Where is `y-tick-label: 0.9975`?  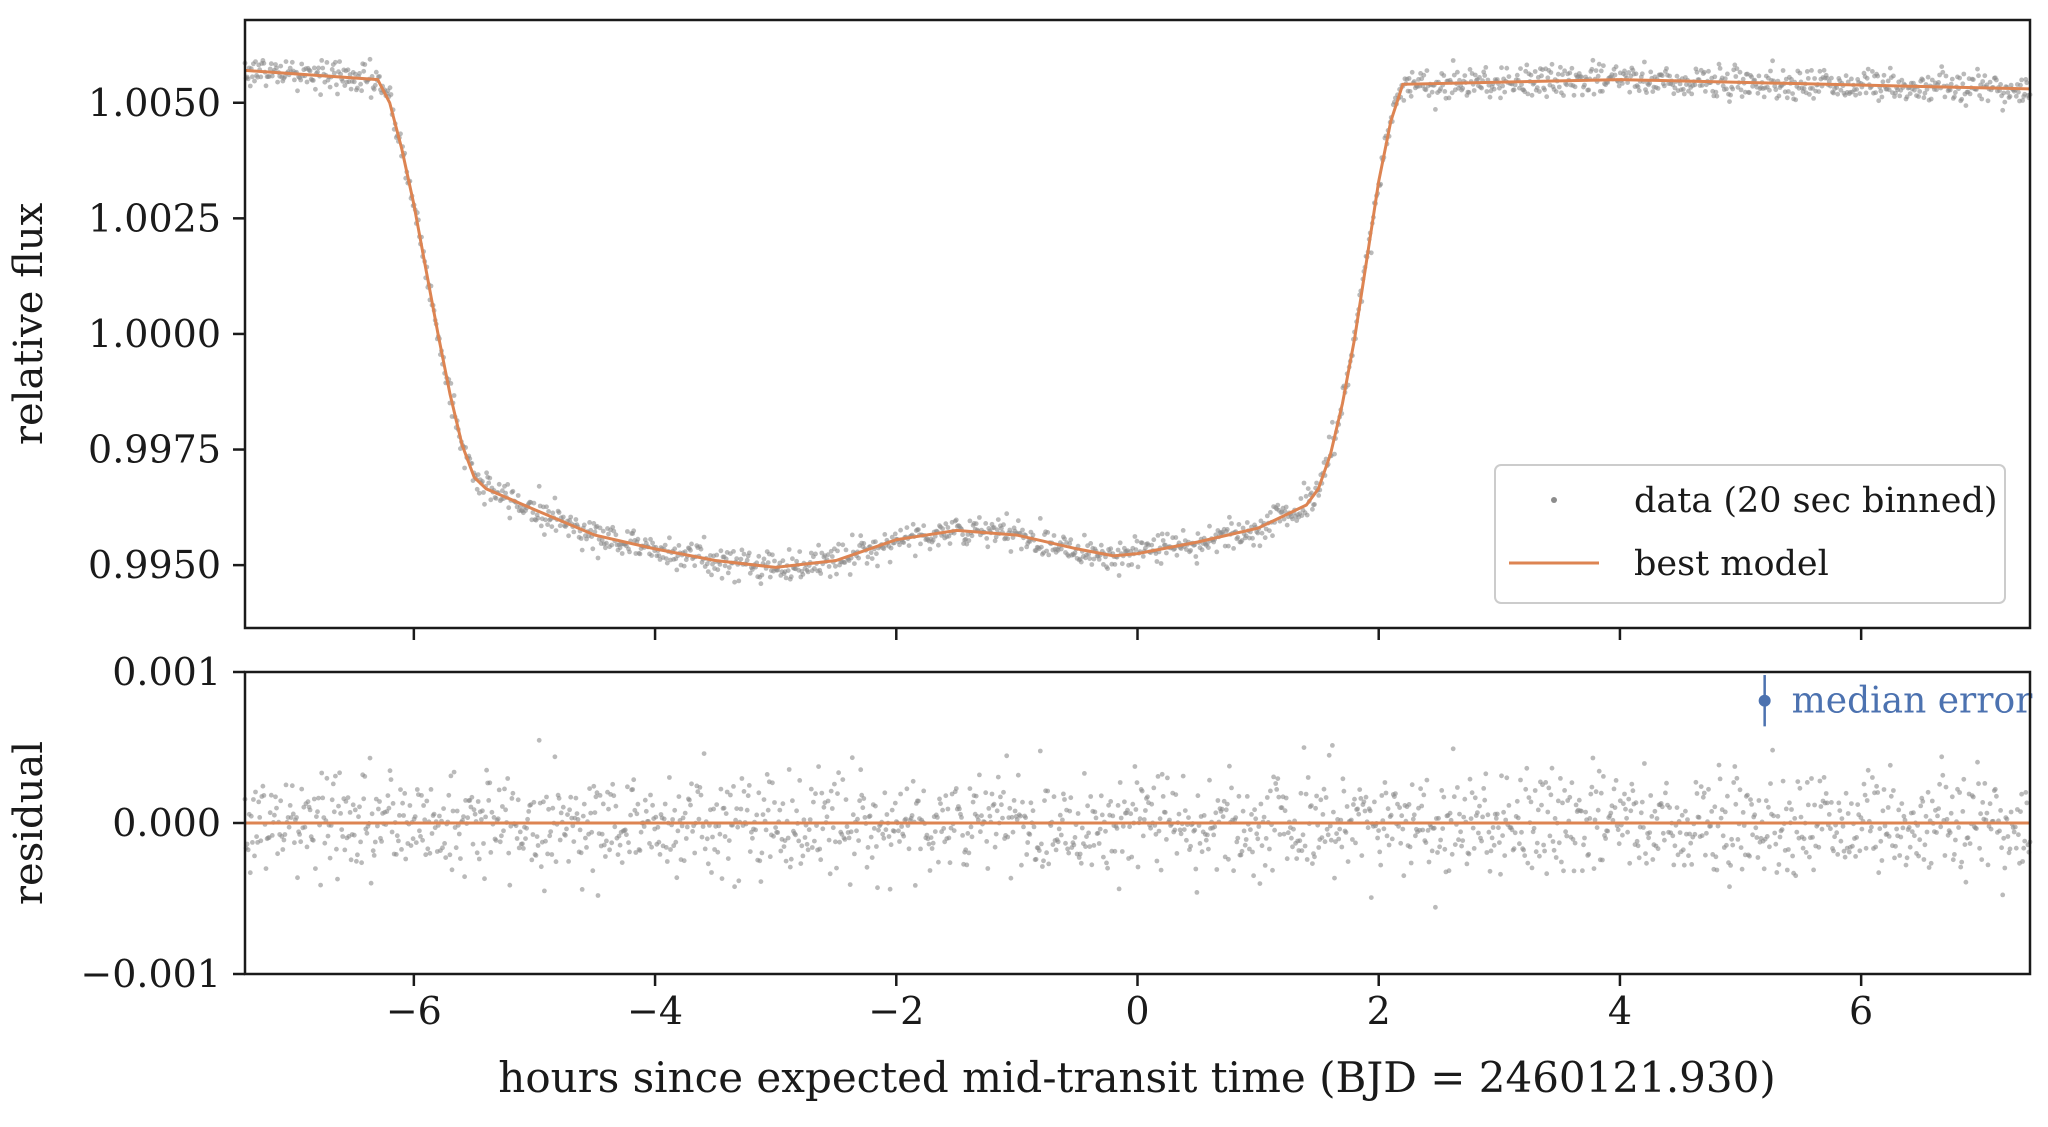
y-tick-label: 0.9975 is located at coordinates (154, 450).